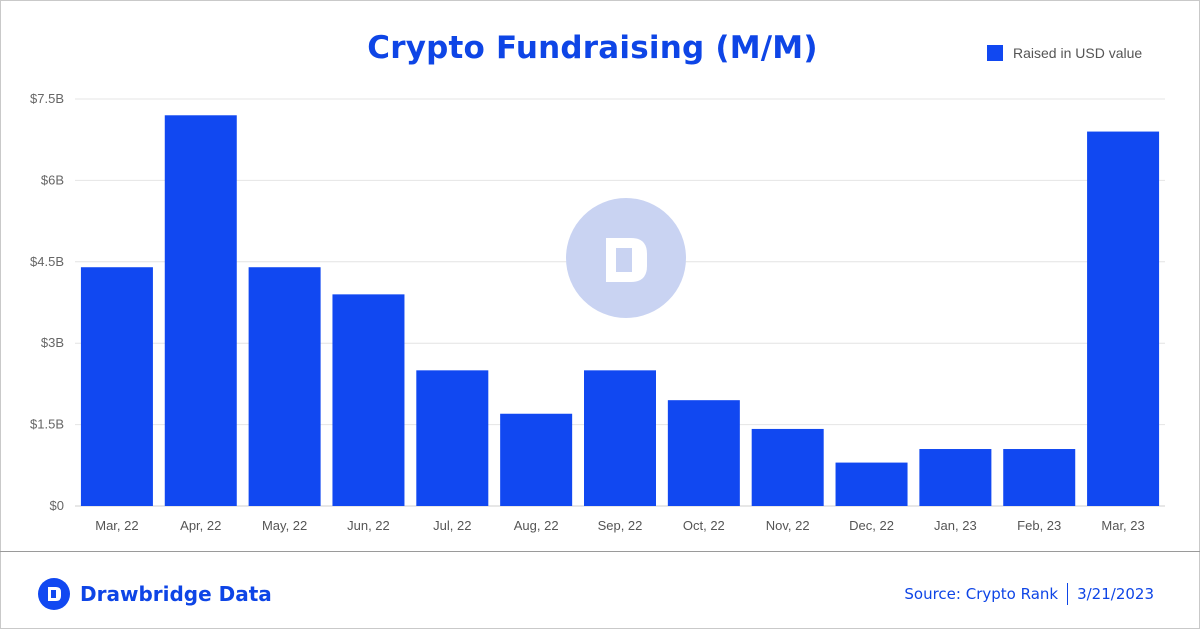  I want to click on x-tick-label: Nov, 22, so click(788, 525).